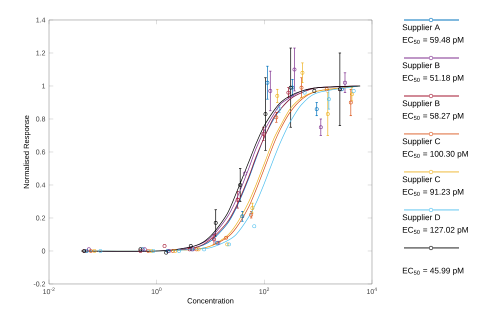 Image resolution: width=500 pixels, height=315 pixels. I want to click on legend-label: Supplier A, so click(421, 28).